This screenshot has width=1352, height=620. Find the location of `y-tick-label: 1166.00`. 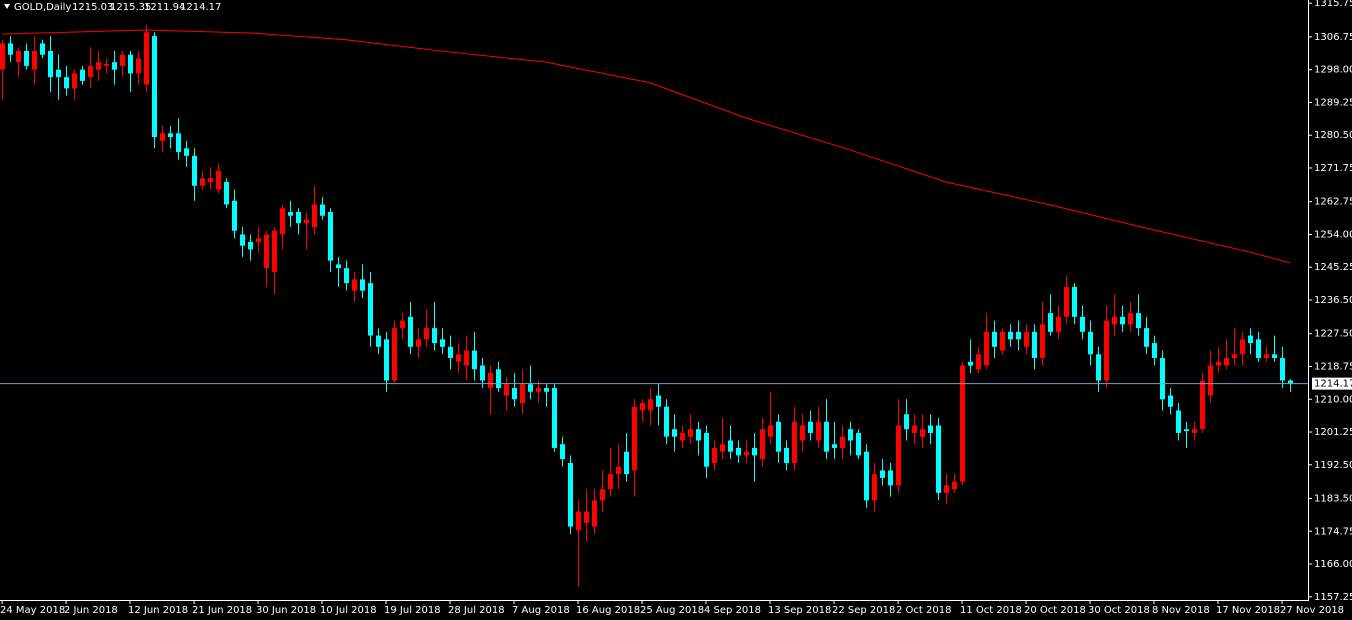

y-tick-label: 1166.00 is located at coordinates (1333, 564).